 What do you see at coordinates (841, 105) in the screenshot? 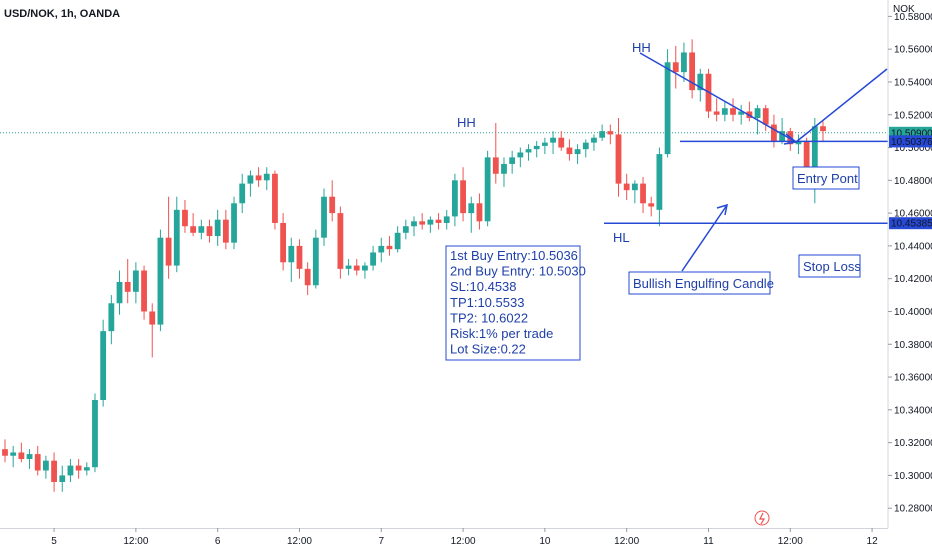
I see `projection-line` at bounding box center [841, 105].